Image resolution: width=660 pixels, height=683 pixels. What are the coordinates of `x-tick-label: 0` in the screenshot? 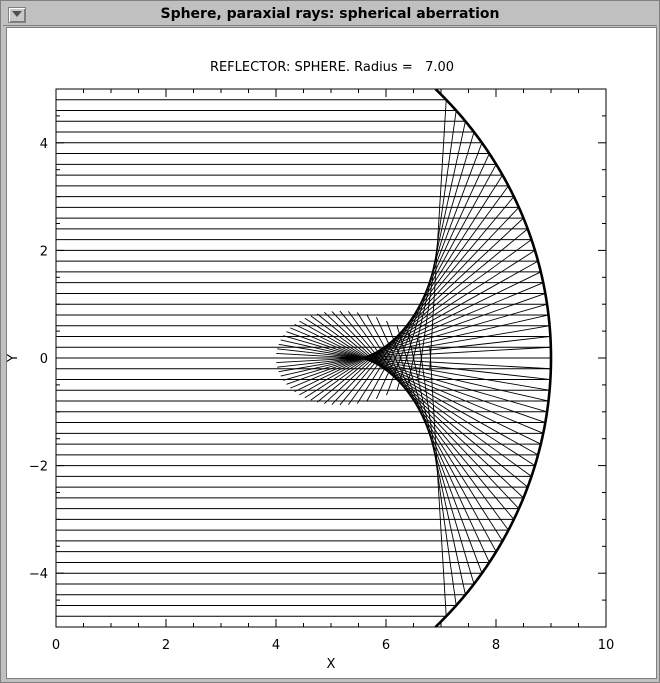 It's located at (56, 645).